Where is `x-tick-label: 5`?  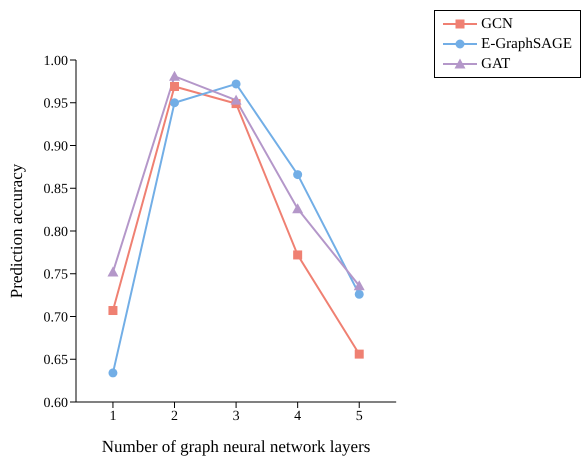 x-tick-label: 5 is located at coordinates (359, 416).